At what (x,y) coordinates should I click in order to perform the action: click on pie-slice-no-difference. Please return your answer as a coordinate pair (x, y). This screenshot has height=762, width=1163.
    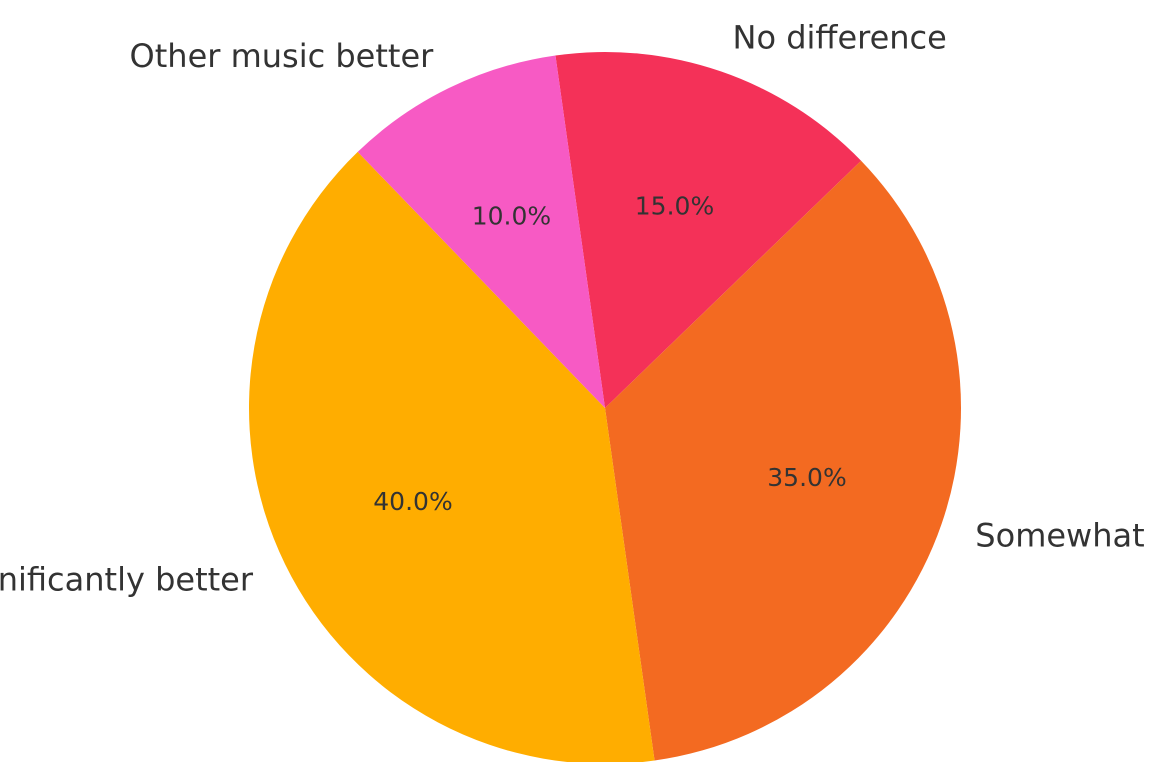
    Looking at the image, I should click on (708, 229).